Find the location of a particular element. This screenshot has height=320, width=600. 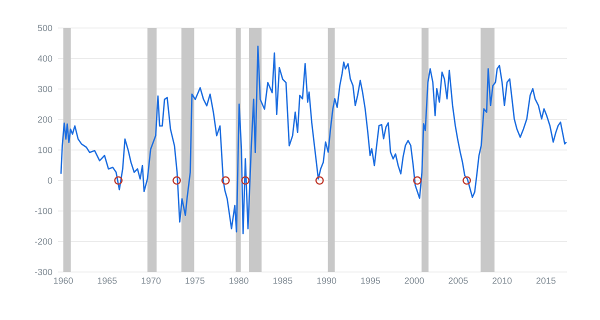

x-tick-label: 2000 is located at coordinates (414, 281).